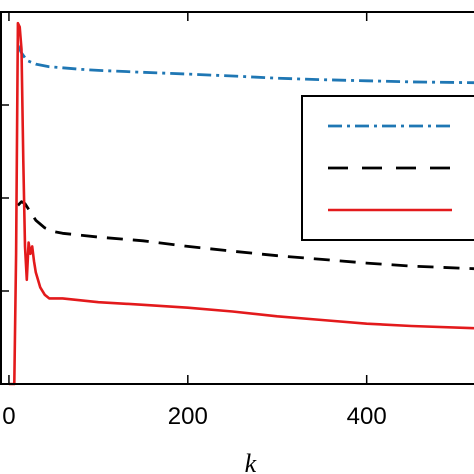  What do you see at coordinates (387, 168) in the screenshot?
I see `legend` at bounding box center [387, 168].